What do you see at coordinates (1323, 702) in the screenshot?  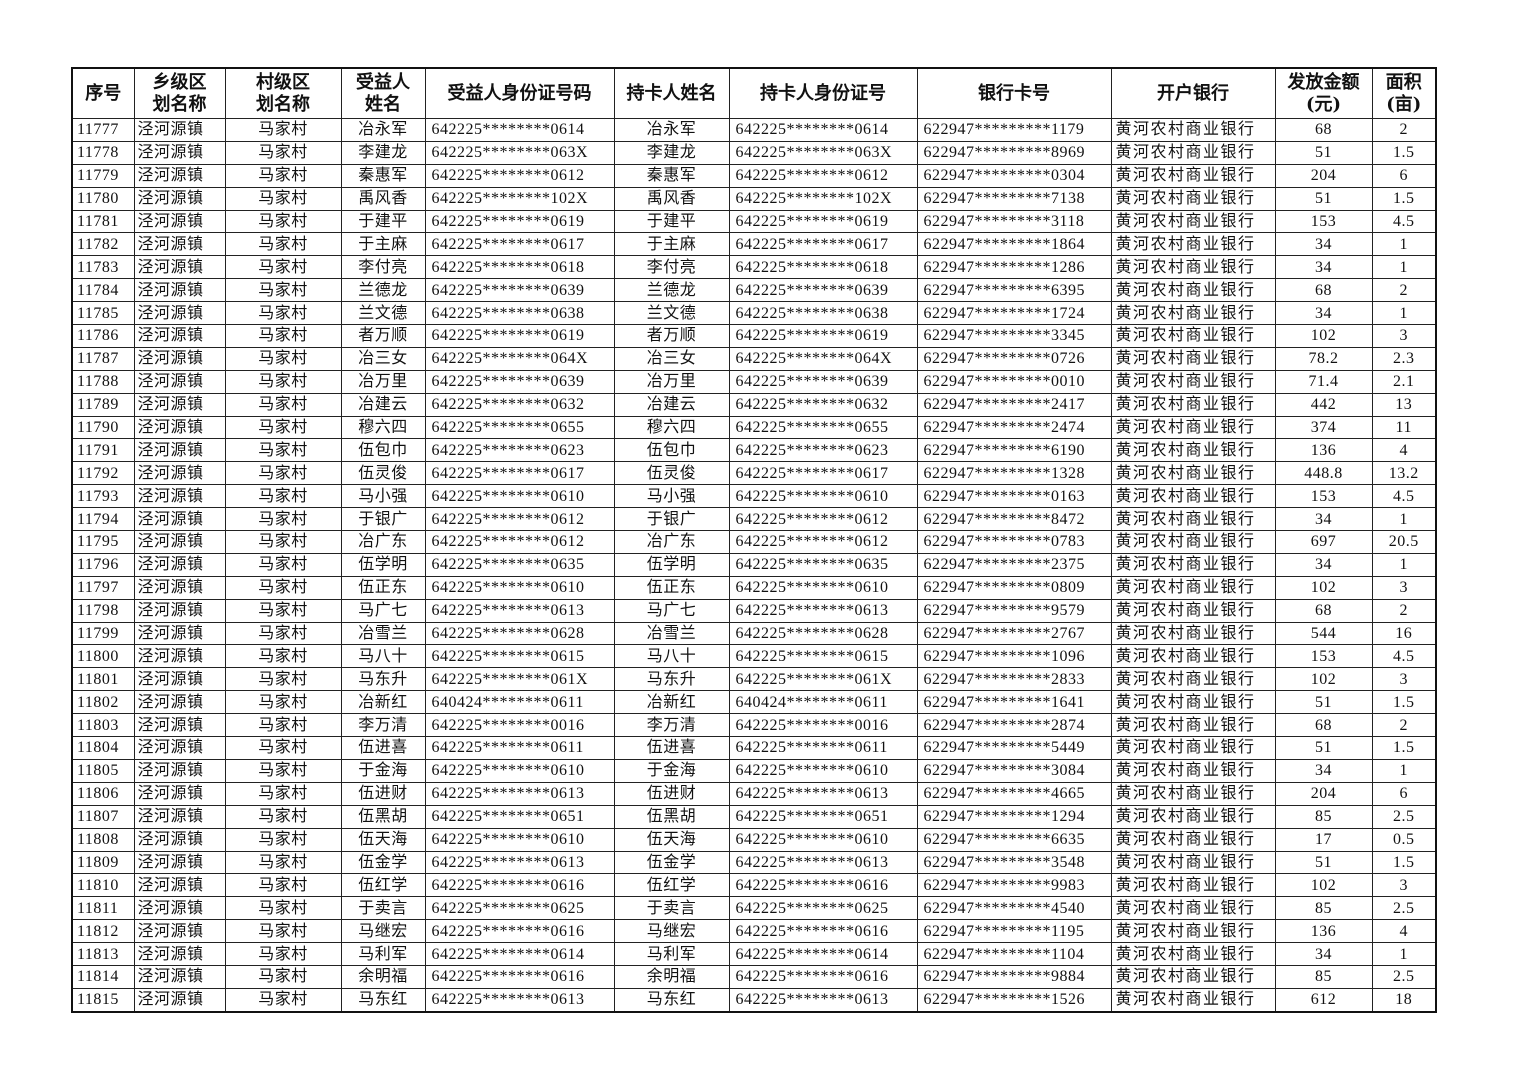 I see `cell-amount: 51` at bounding box center [1323, 702].